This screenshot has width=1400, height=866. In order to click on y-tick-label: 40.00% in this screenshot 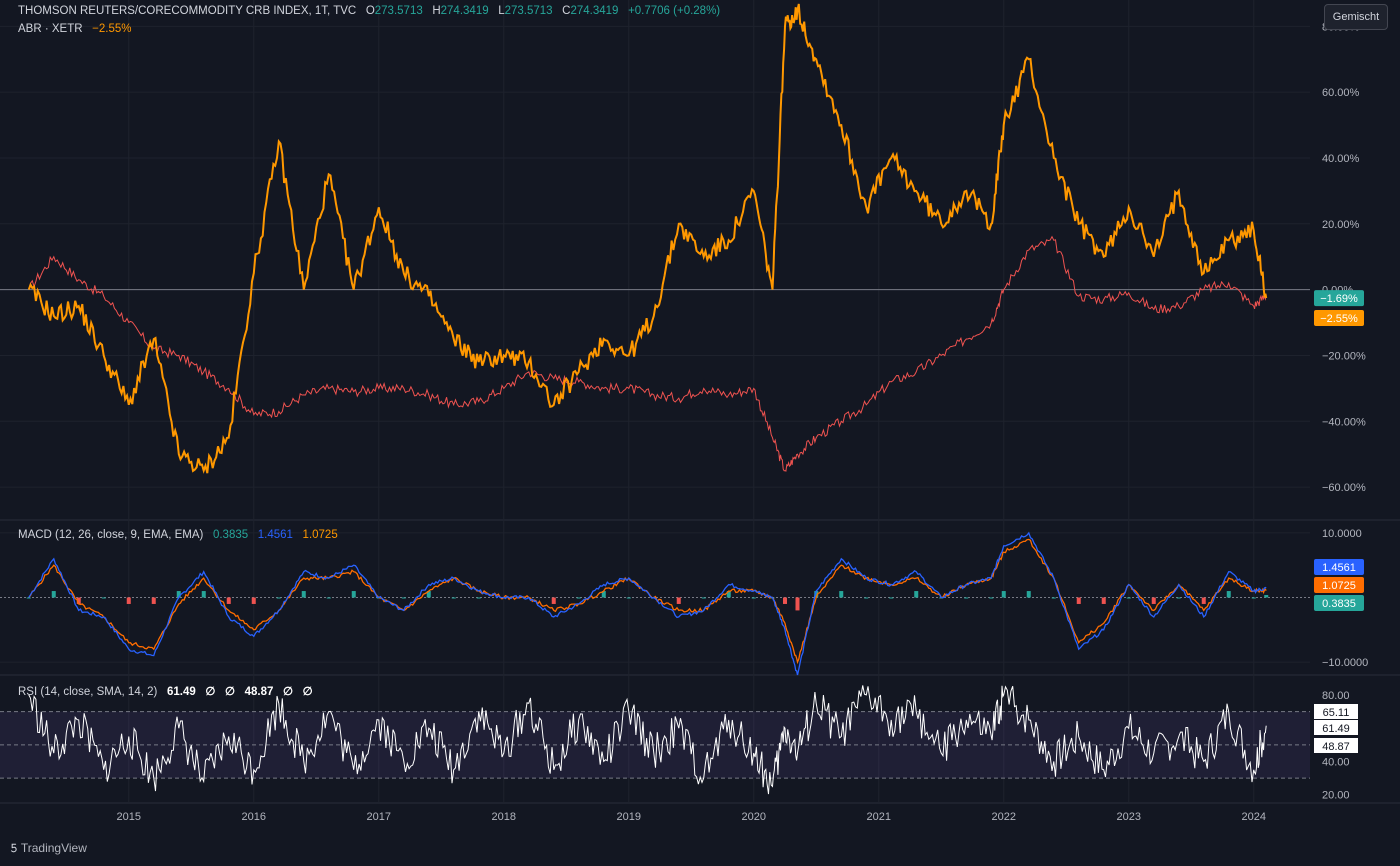, I will do `click(1341, 159)`.